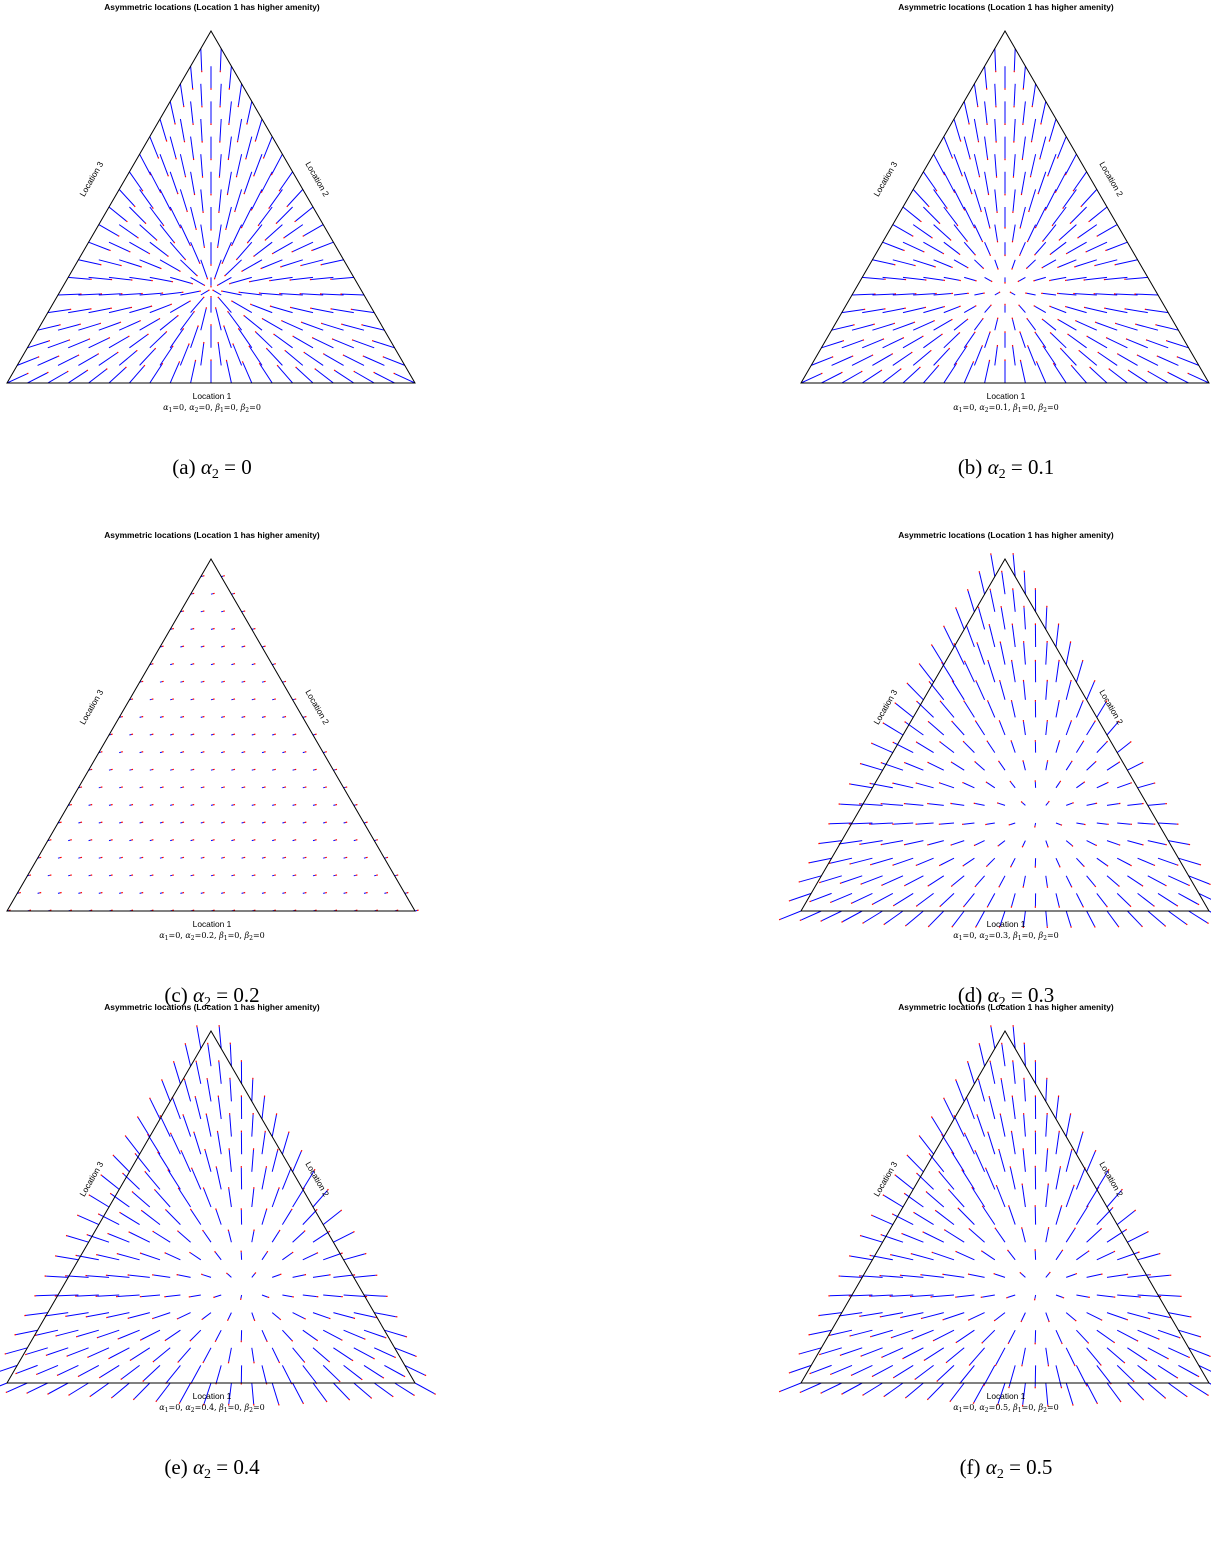  I want to click on vector-field, so click(212, 743).